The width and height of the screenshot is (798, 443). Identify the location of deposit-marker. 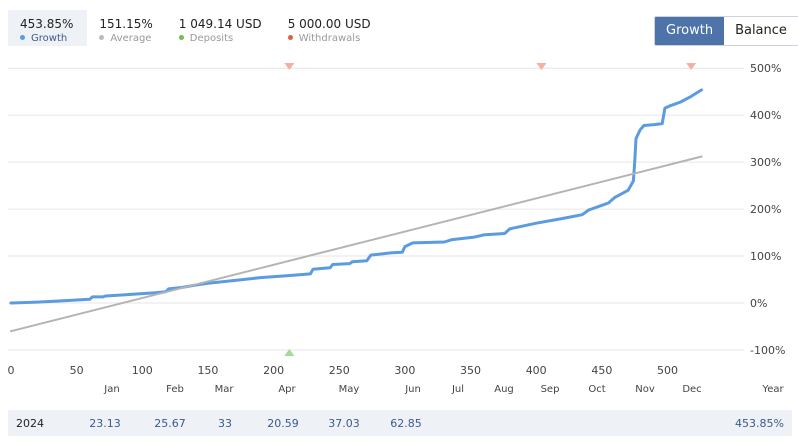
(289, 352).